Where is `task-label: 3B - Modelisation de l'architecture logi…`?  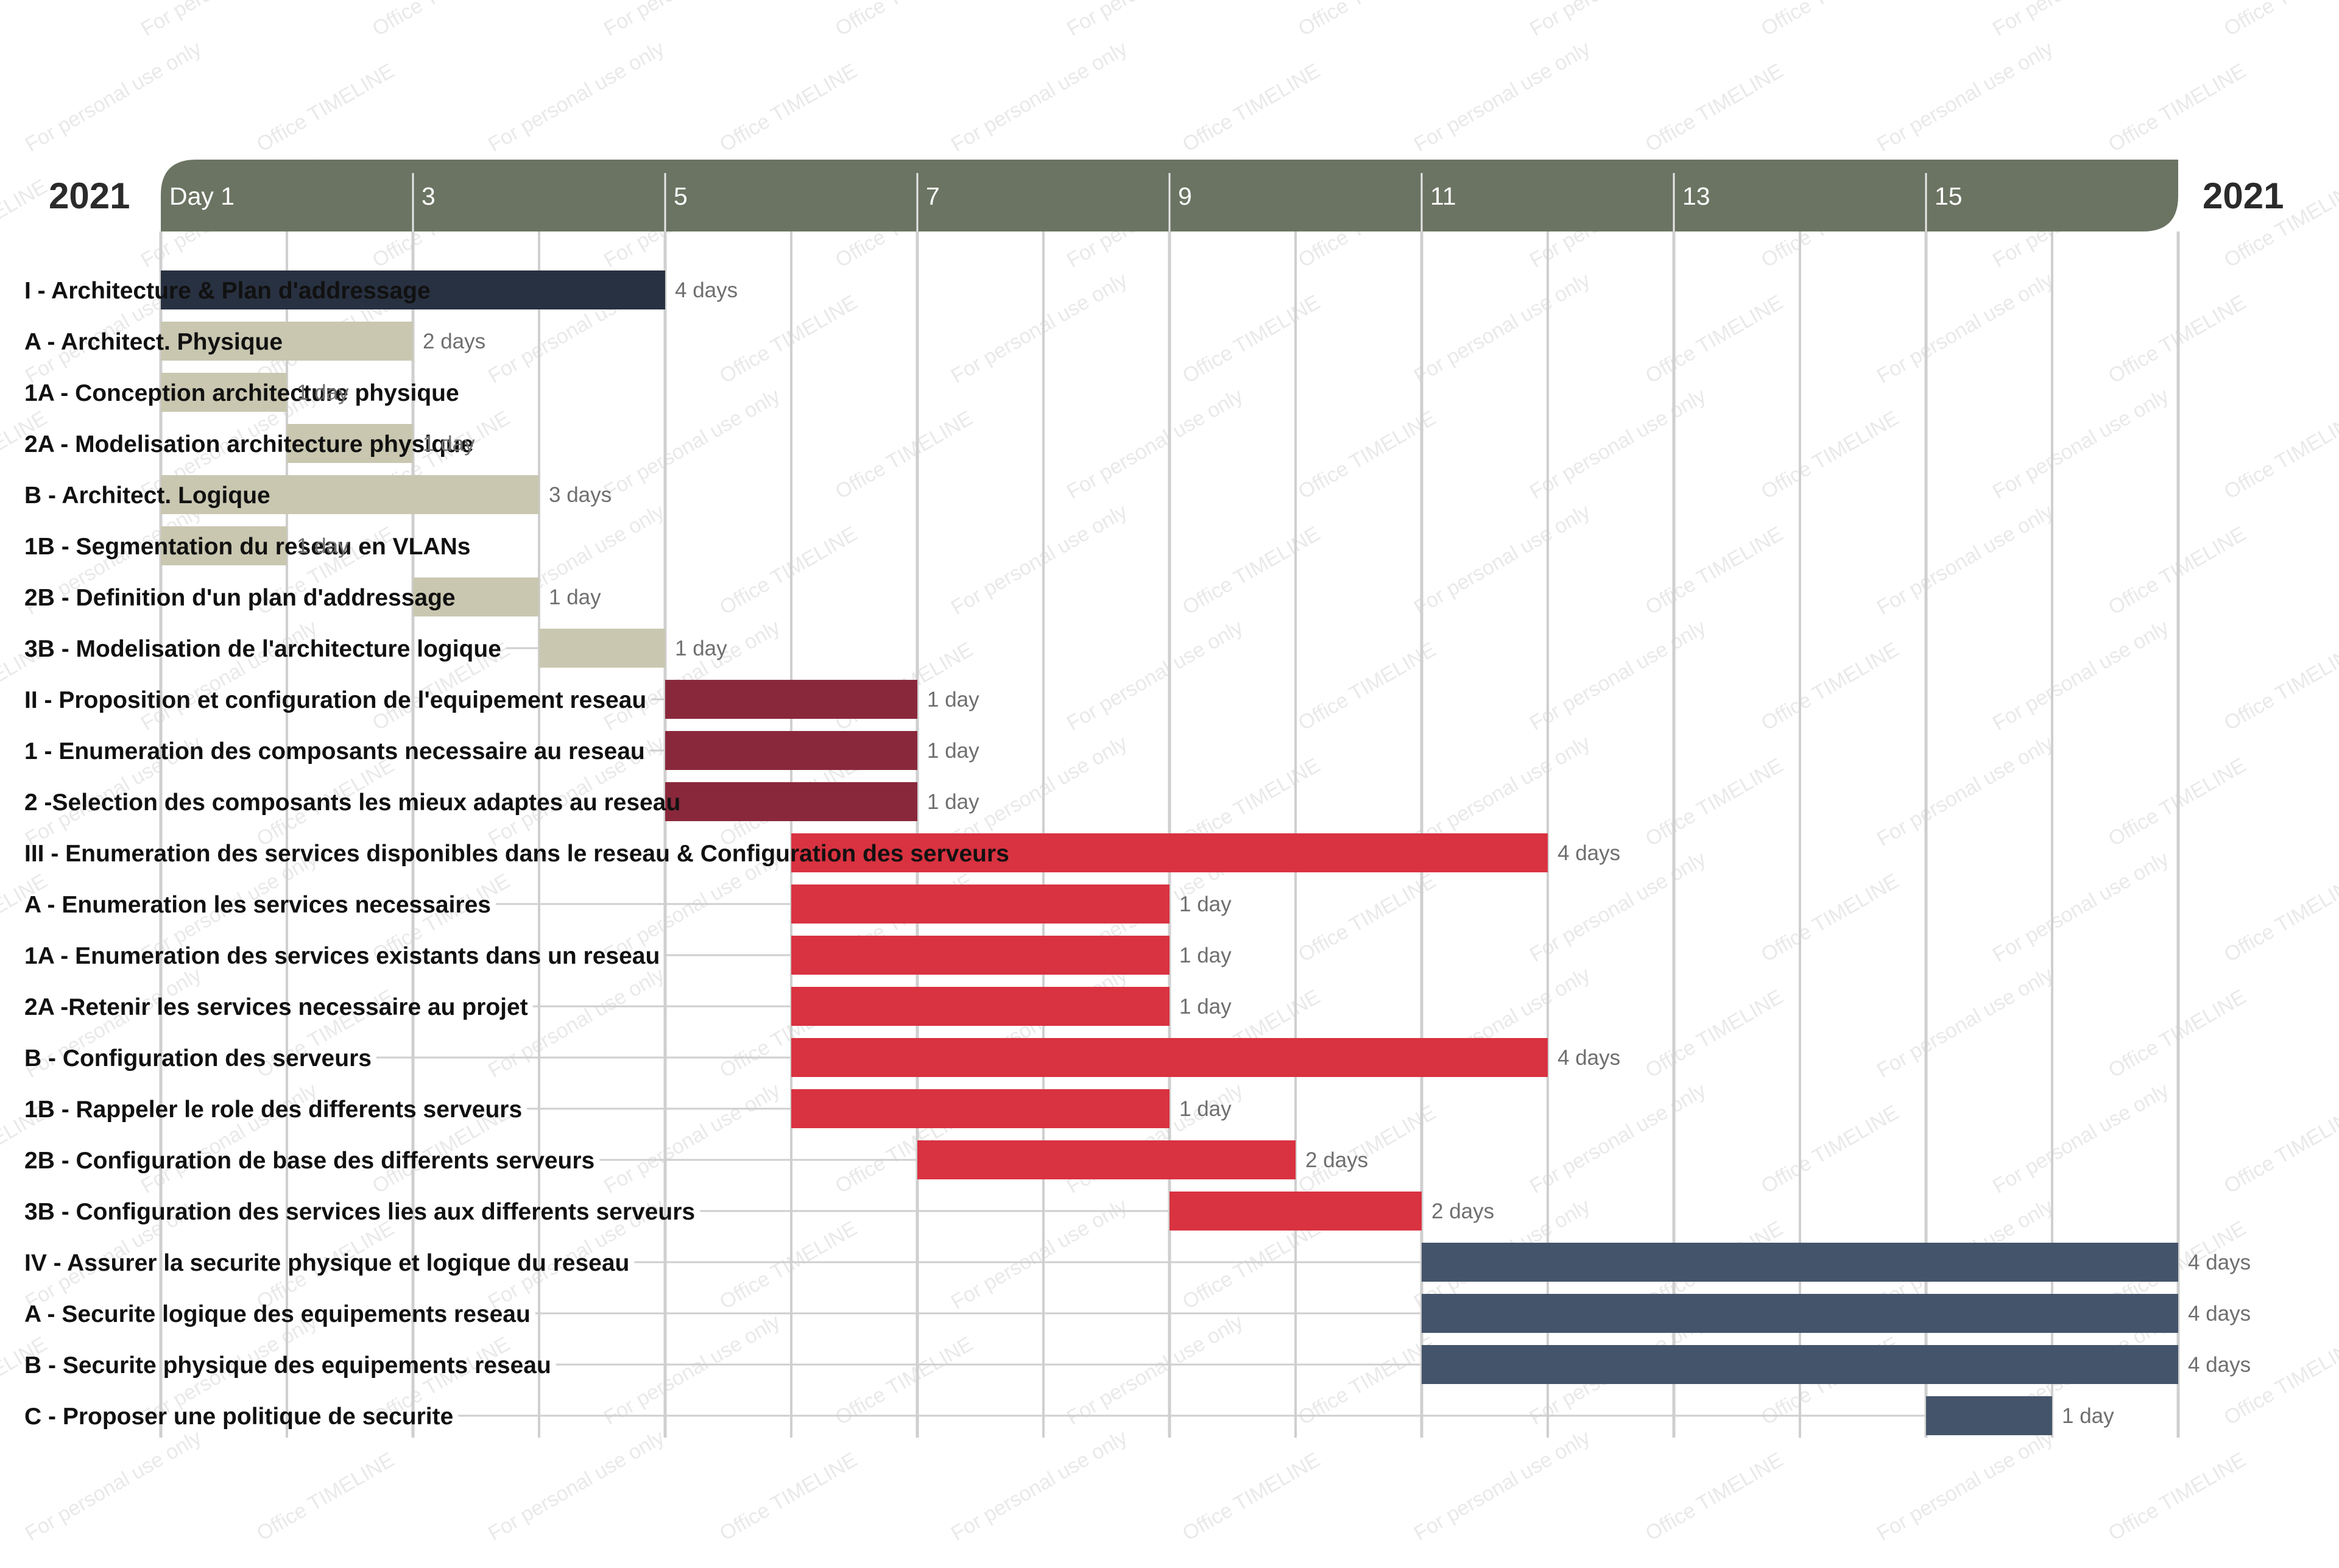 task-label: 3B - Modelisation de l'architecture logi… is located at coordinates (262, 649).